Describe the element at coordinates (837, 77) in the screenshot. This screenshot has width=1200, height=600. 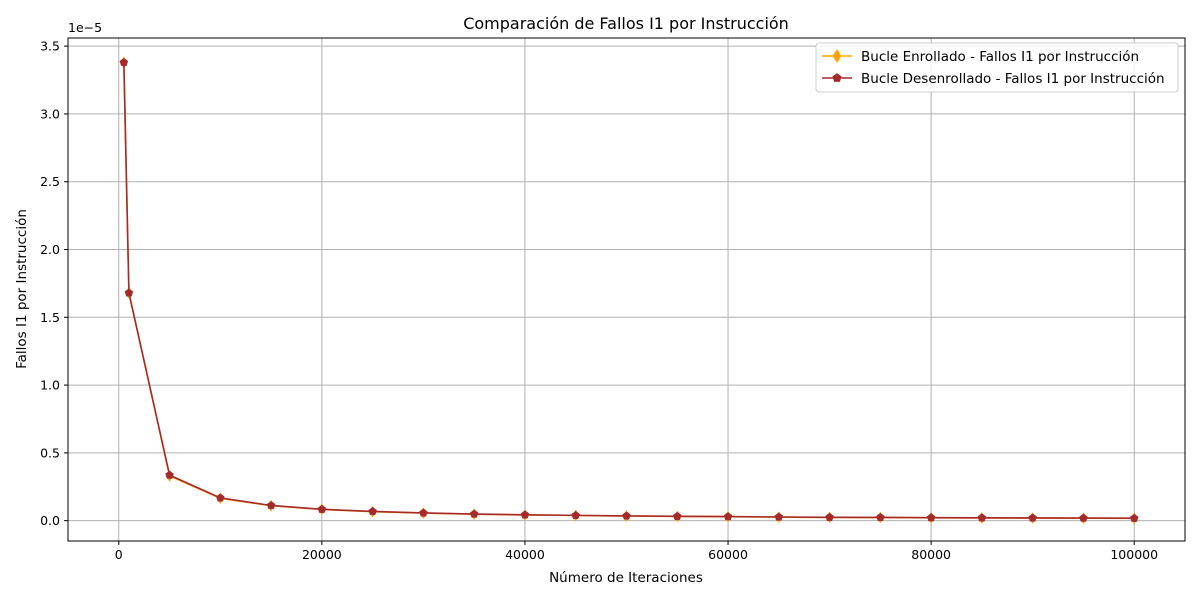
I see `legend-marker-desenrollado` at that location.